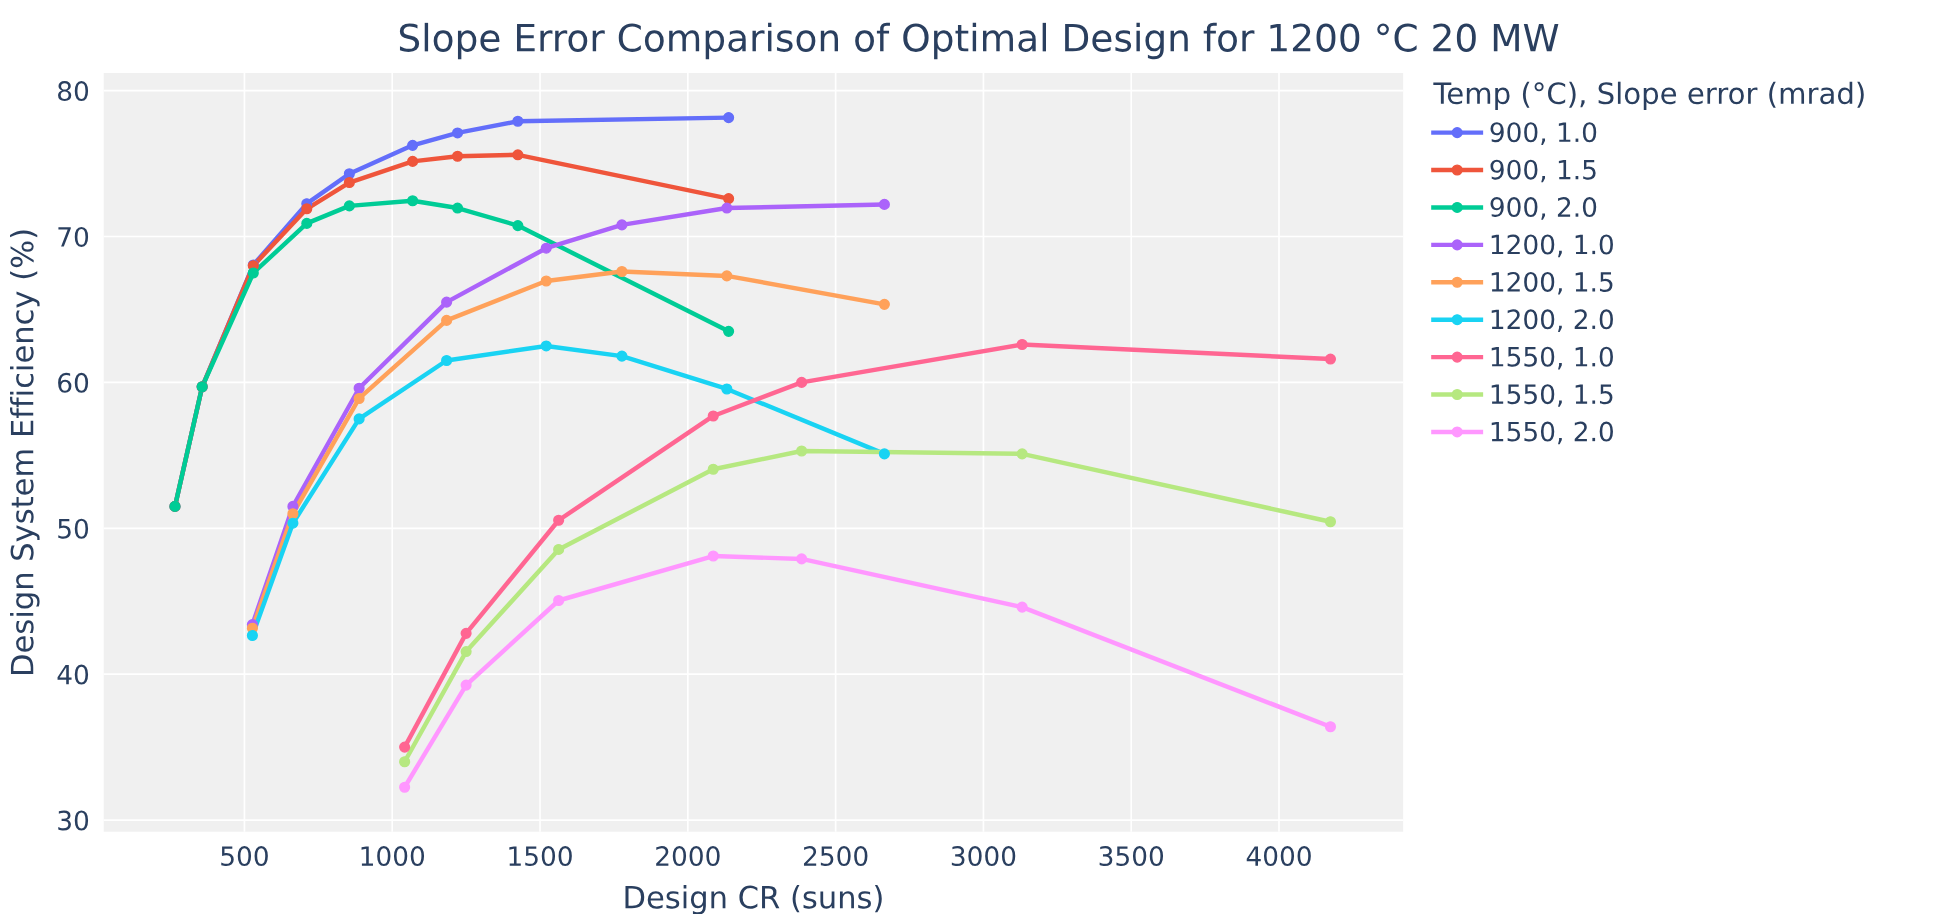 This screenshot has width=1957, height=914. What do you see at coordinates (73, 820) in the screenshot?
I see `y-tick-label: 30` at bounding box center [73, 820].